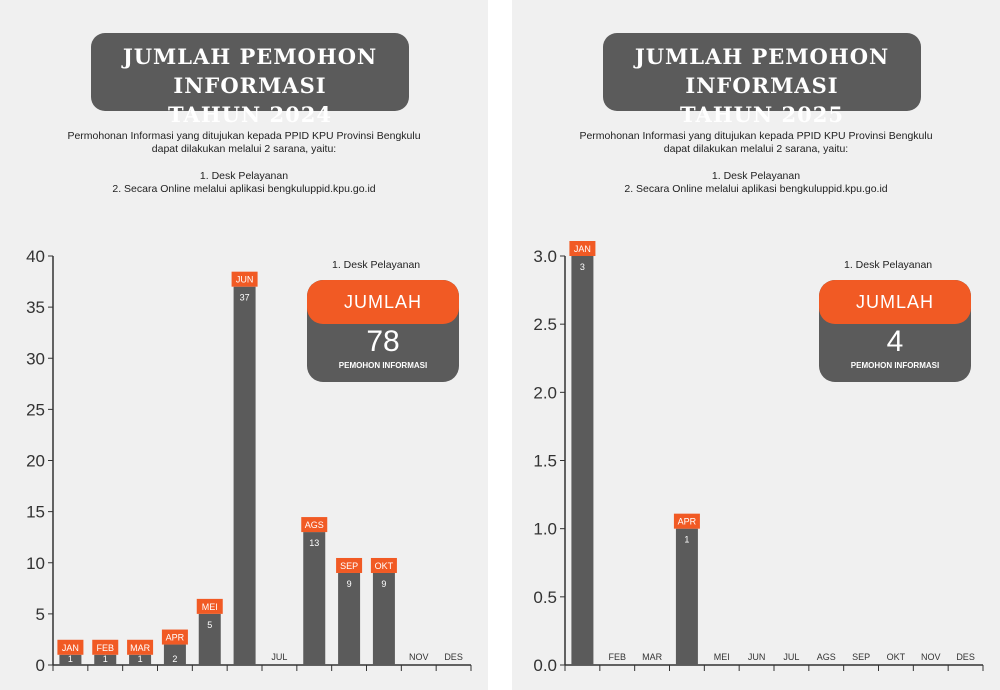 This screenshot has height=690, width=1000. Describe the element at coordinates (545, 529) in the screenshot. I see `y-tick-label: 1.0` at that location.